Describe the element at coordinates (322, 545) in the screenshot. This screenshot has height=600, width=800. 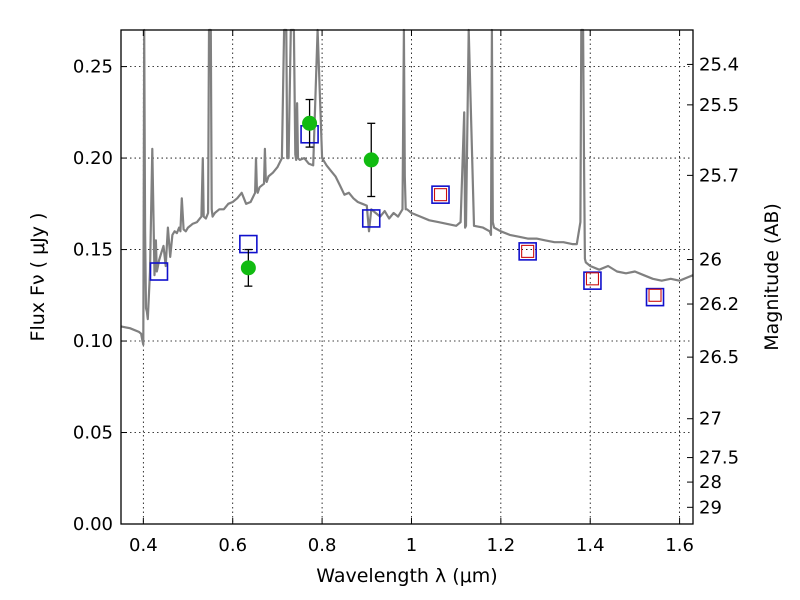
I see `x-tick-label: 0.8` at that location.